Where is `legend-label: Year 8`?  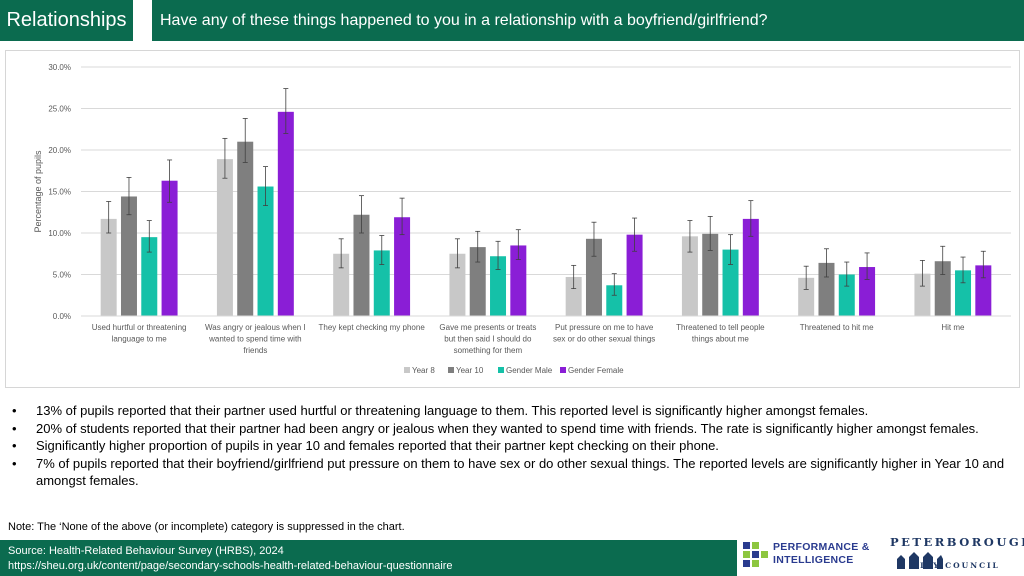
legend-label: Year 8 is located at coordinates (423, 370).